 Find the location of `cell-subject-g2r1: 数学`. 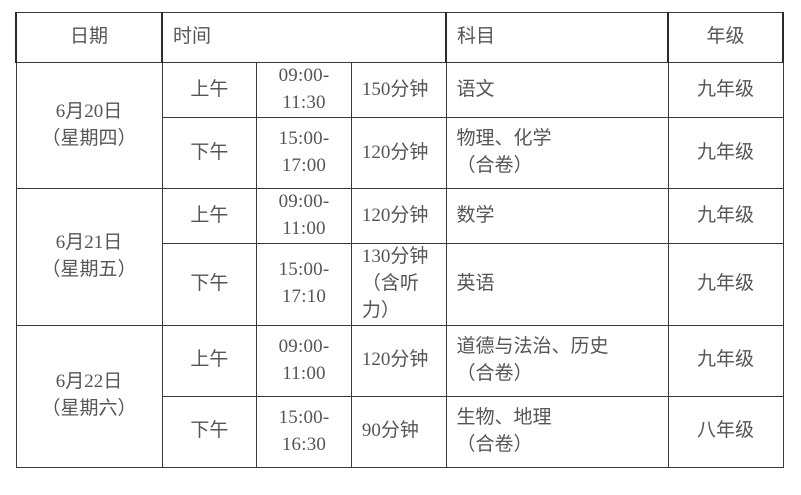

cell-subject-g2r1: 数学 is located at coordinates (557, 216).